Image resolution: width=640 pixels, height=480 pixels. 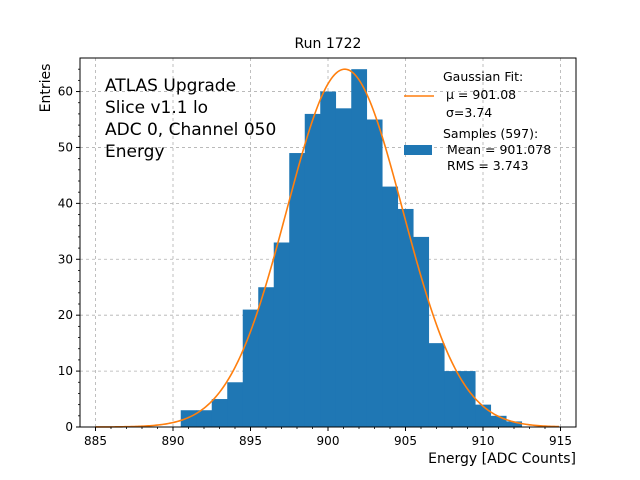 I want to click on y-tick-label: 0, so click(x=69, y=427).